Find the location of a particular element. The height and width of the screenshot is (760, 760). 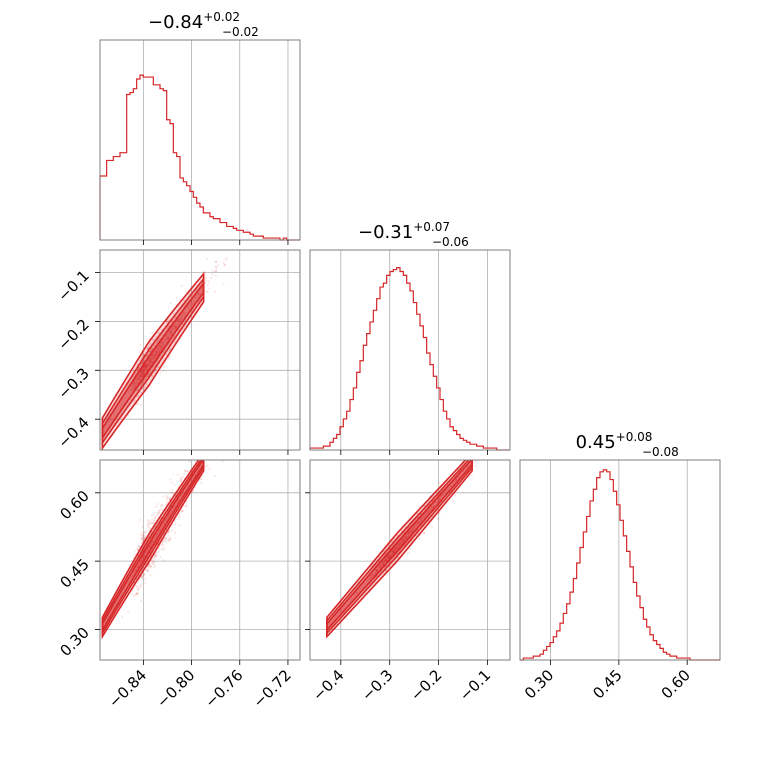

panel-1-0: −0.4 −0.3 −0.2 −0.1 is located at coordinates (177, 352).